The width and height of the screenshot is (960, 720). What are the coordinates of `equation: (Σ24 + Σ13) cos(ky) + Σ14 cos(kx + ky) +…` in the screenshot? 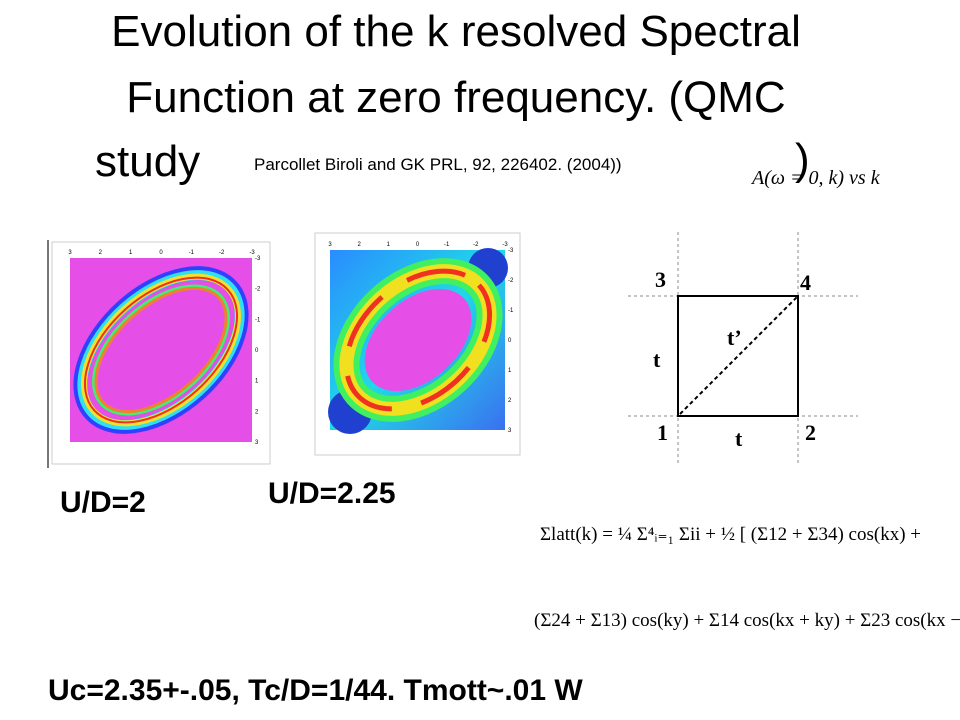 It's located at (747, 620).